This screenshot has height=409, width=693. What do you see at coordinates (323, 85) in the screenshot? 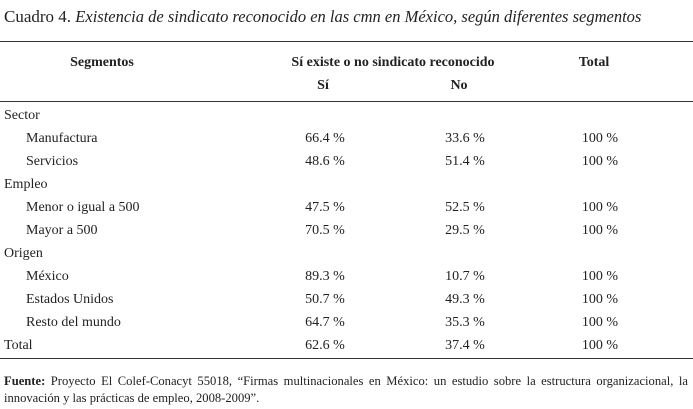
I see `header-si: Sí` at bounding box center [323, 85].